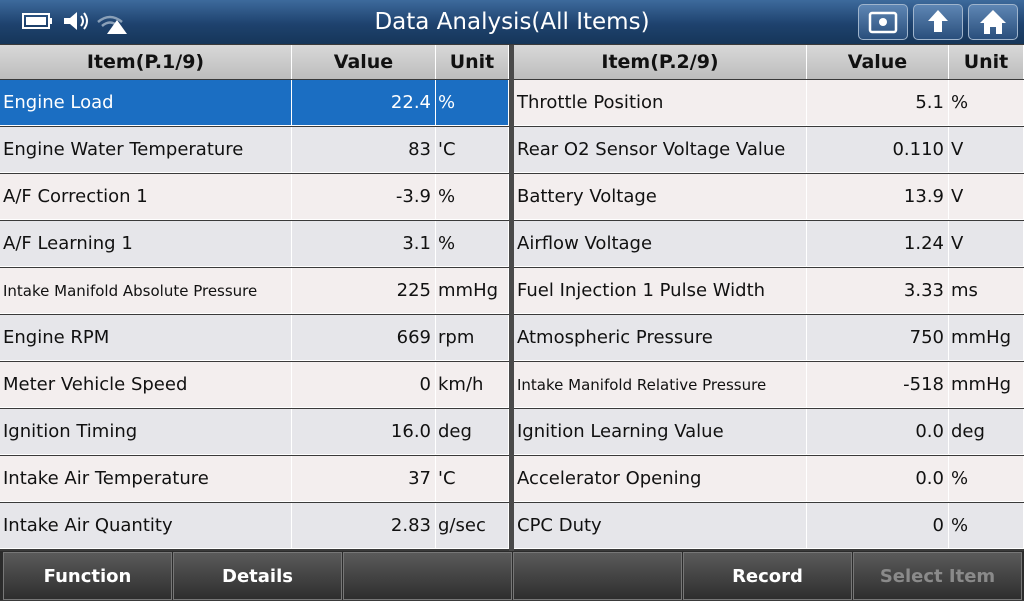 The image size is (1024, 601). Describe the element at coordinates (146, 385) in the screenshot. I see `item-name: Meter Vehicle Speed` at that location.